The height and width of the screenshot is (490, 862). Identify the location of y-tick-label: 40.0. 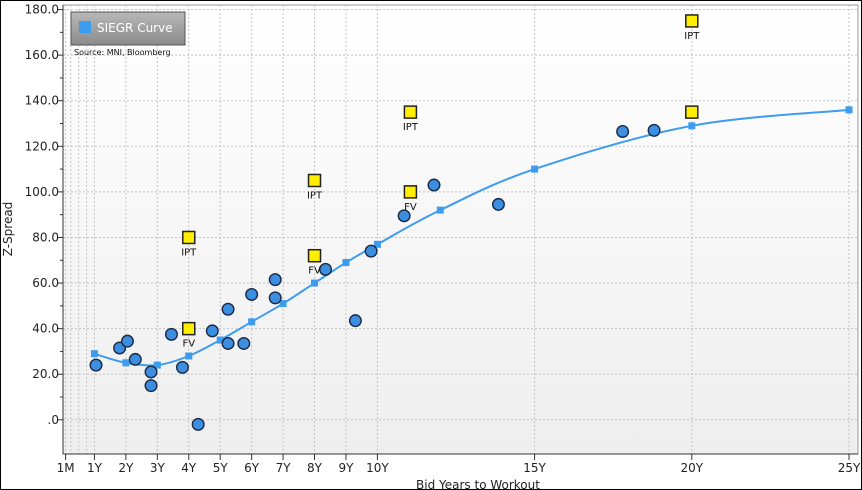
(45, 329).